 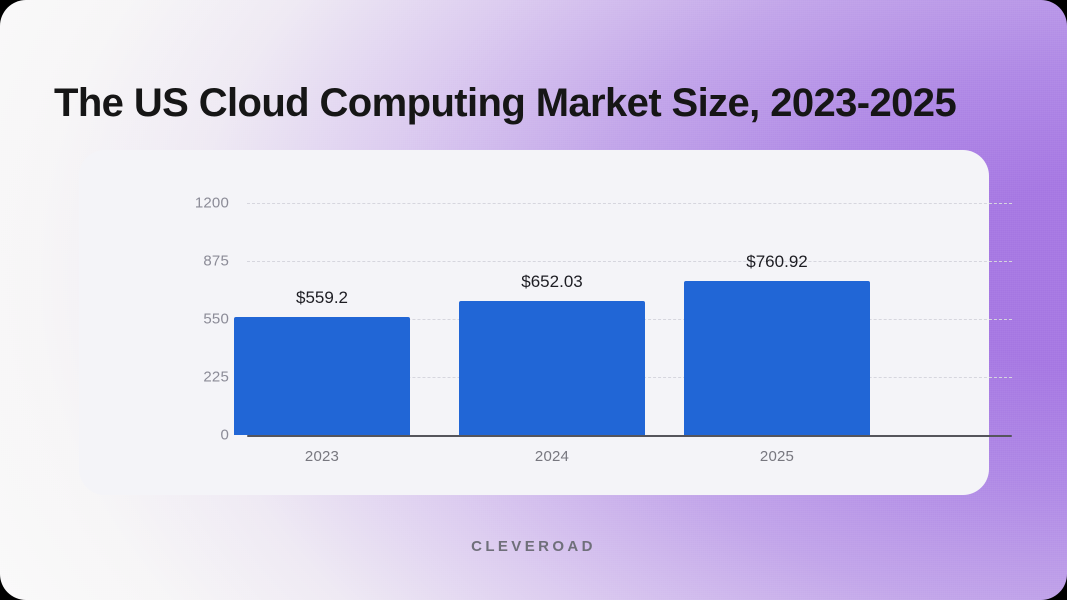 I want to click on x-axis-line, so click(x=629, y=436).